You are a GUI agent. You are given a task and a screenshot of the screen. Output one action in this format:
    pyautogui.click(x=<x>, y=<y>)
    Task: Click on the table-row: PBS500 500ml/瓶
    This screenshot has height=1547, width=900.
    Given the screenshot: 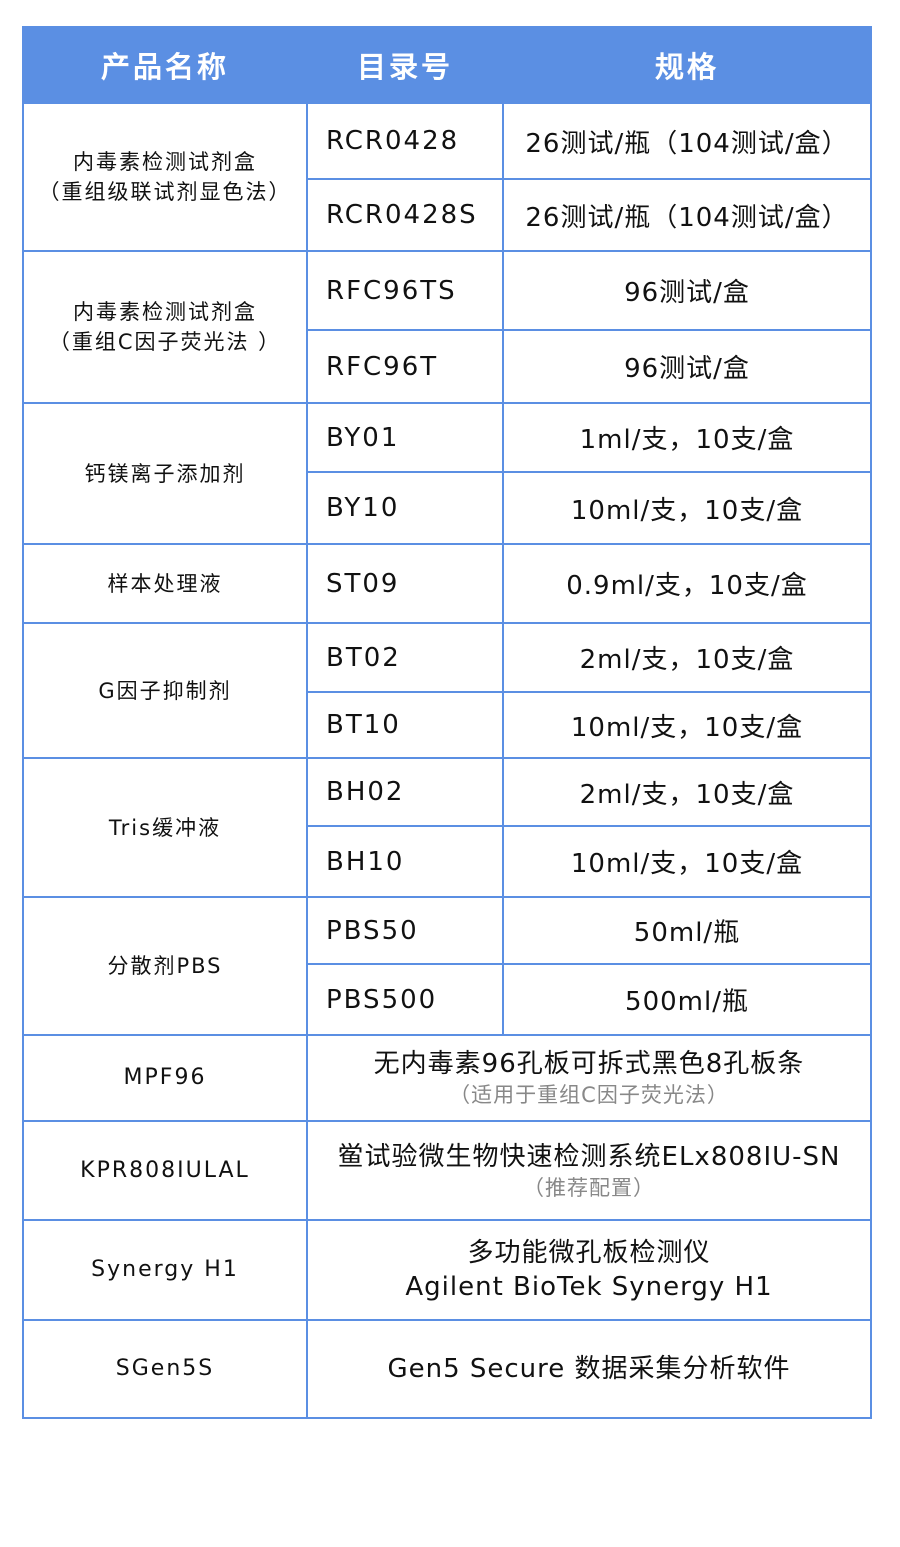 What is the action you would take?
    pyautogui.click(x=447, y=999)
    